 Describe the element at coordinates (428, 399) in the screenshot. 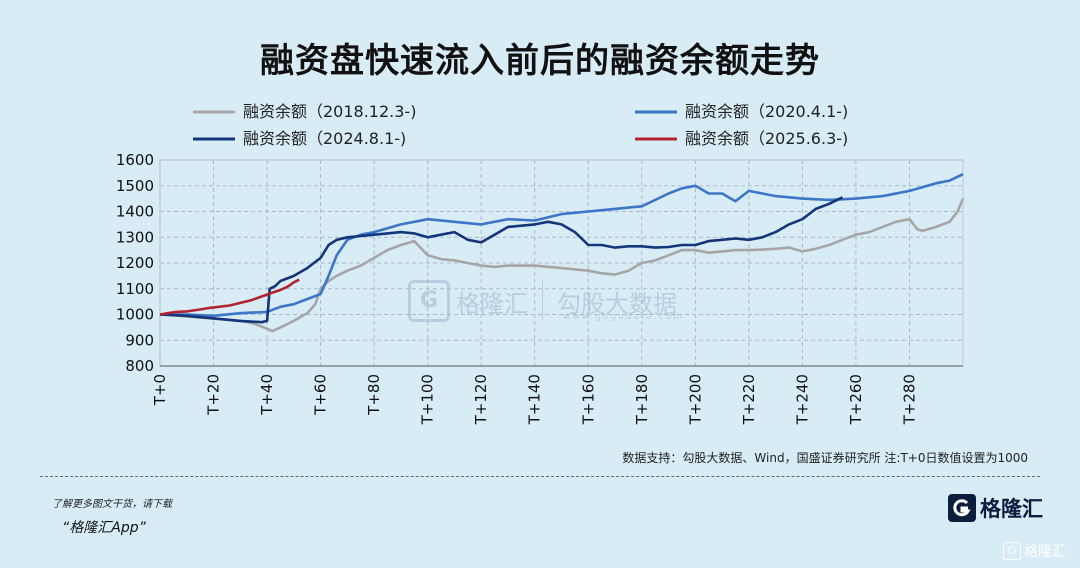

I see `x-tick-label: T+100` at that location.